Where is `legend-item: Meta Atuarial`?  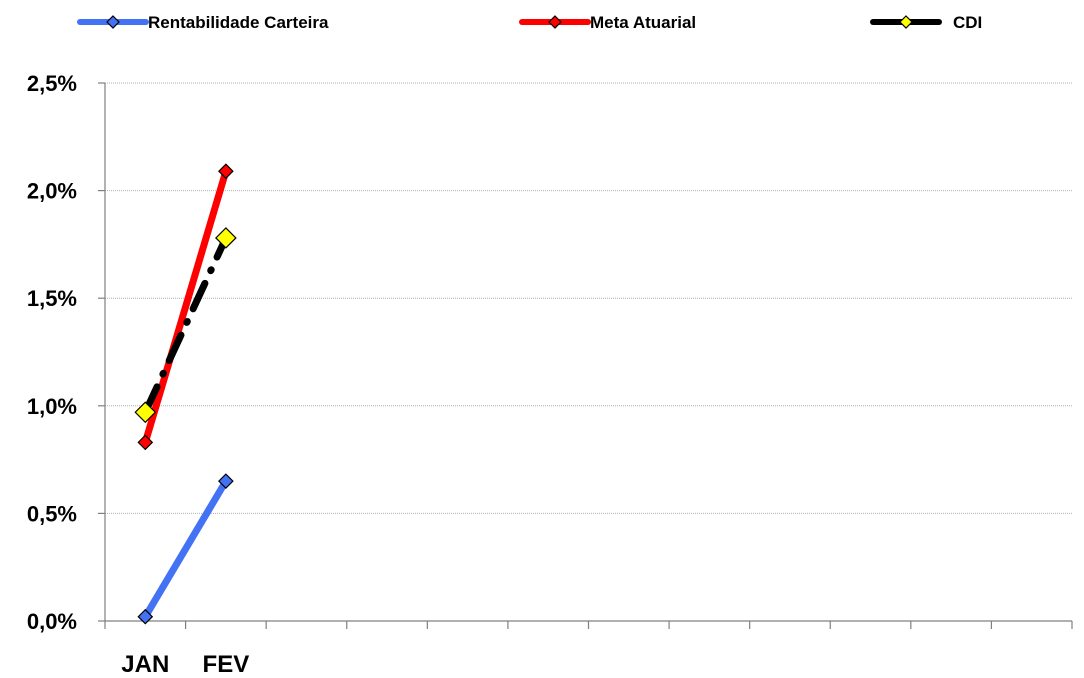
legend-item: Meta Atuarial is located at coordinates (607, 22).